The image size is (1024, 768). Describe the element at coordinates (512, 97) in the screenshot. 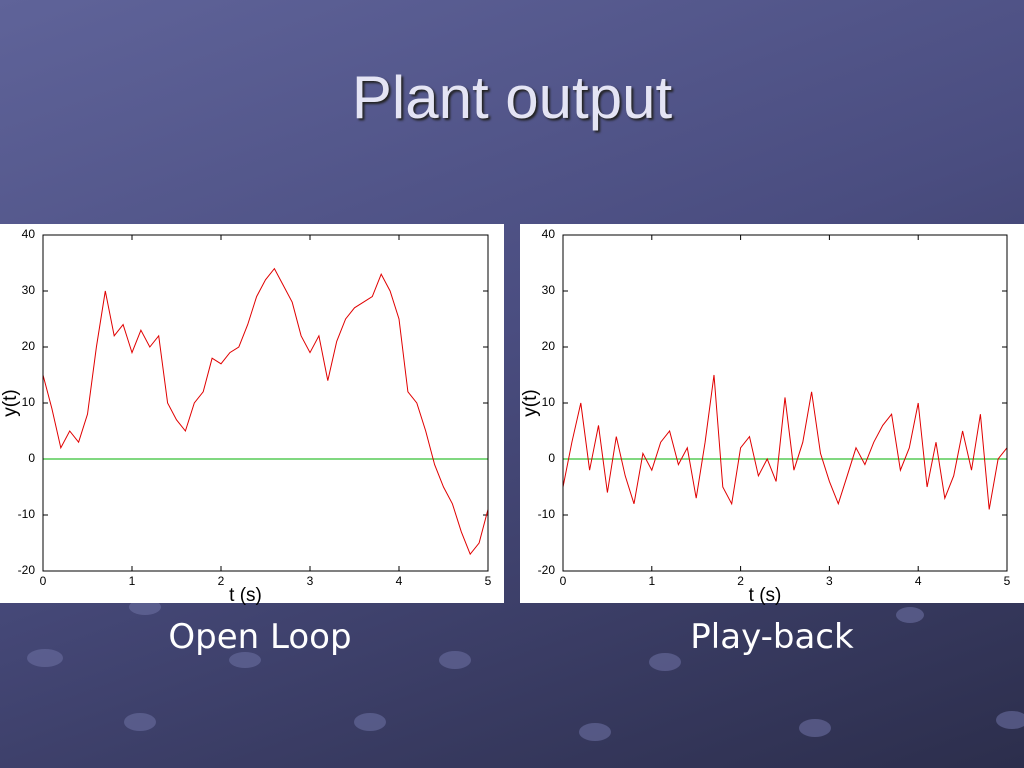

I see `slide-title: Plant output` at that location.